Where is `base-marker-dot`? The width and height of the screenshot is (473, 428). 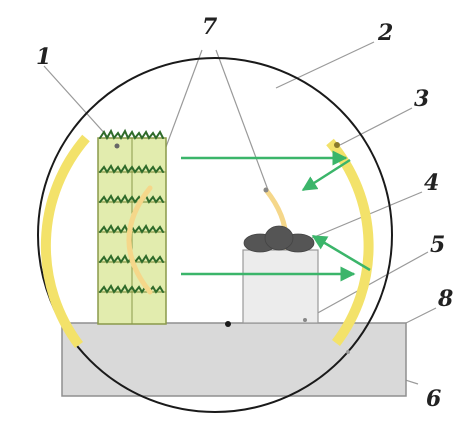
base-marker-dot is located at coordinates (348, 352).